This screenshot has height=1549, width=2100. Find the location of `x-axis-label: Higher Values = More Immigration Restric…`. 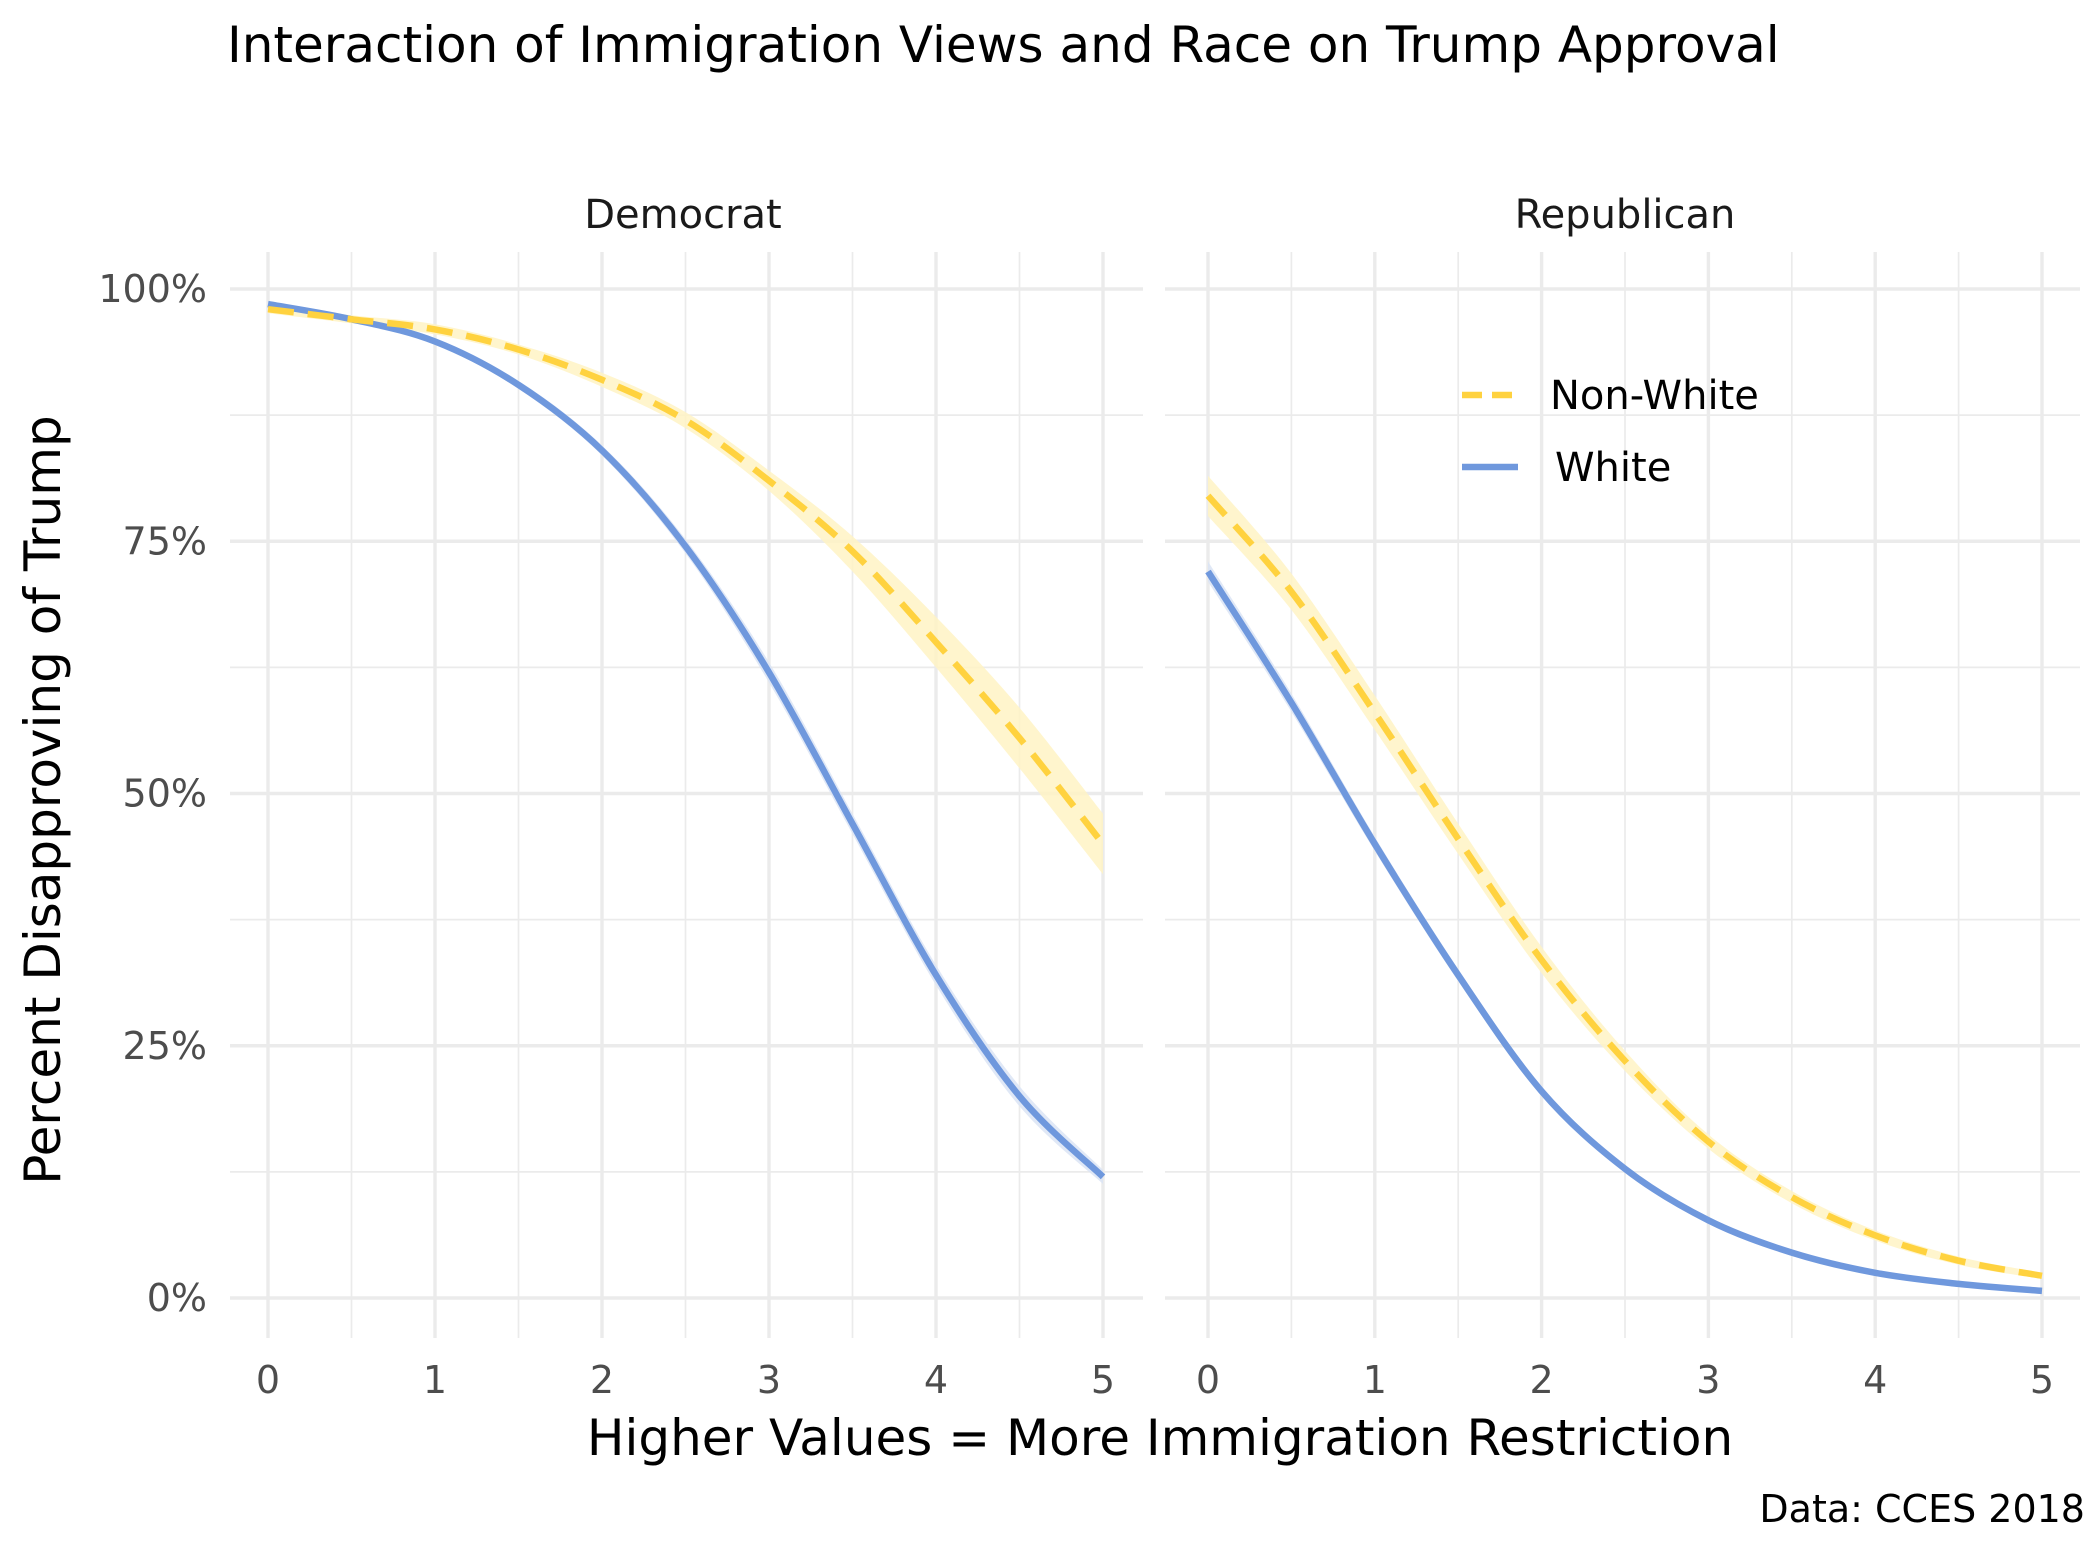

x-axis-label: Higher Values = More Immigration Restric… is located at coordinates (1160, 1438).